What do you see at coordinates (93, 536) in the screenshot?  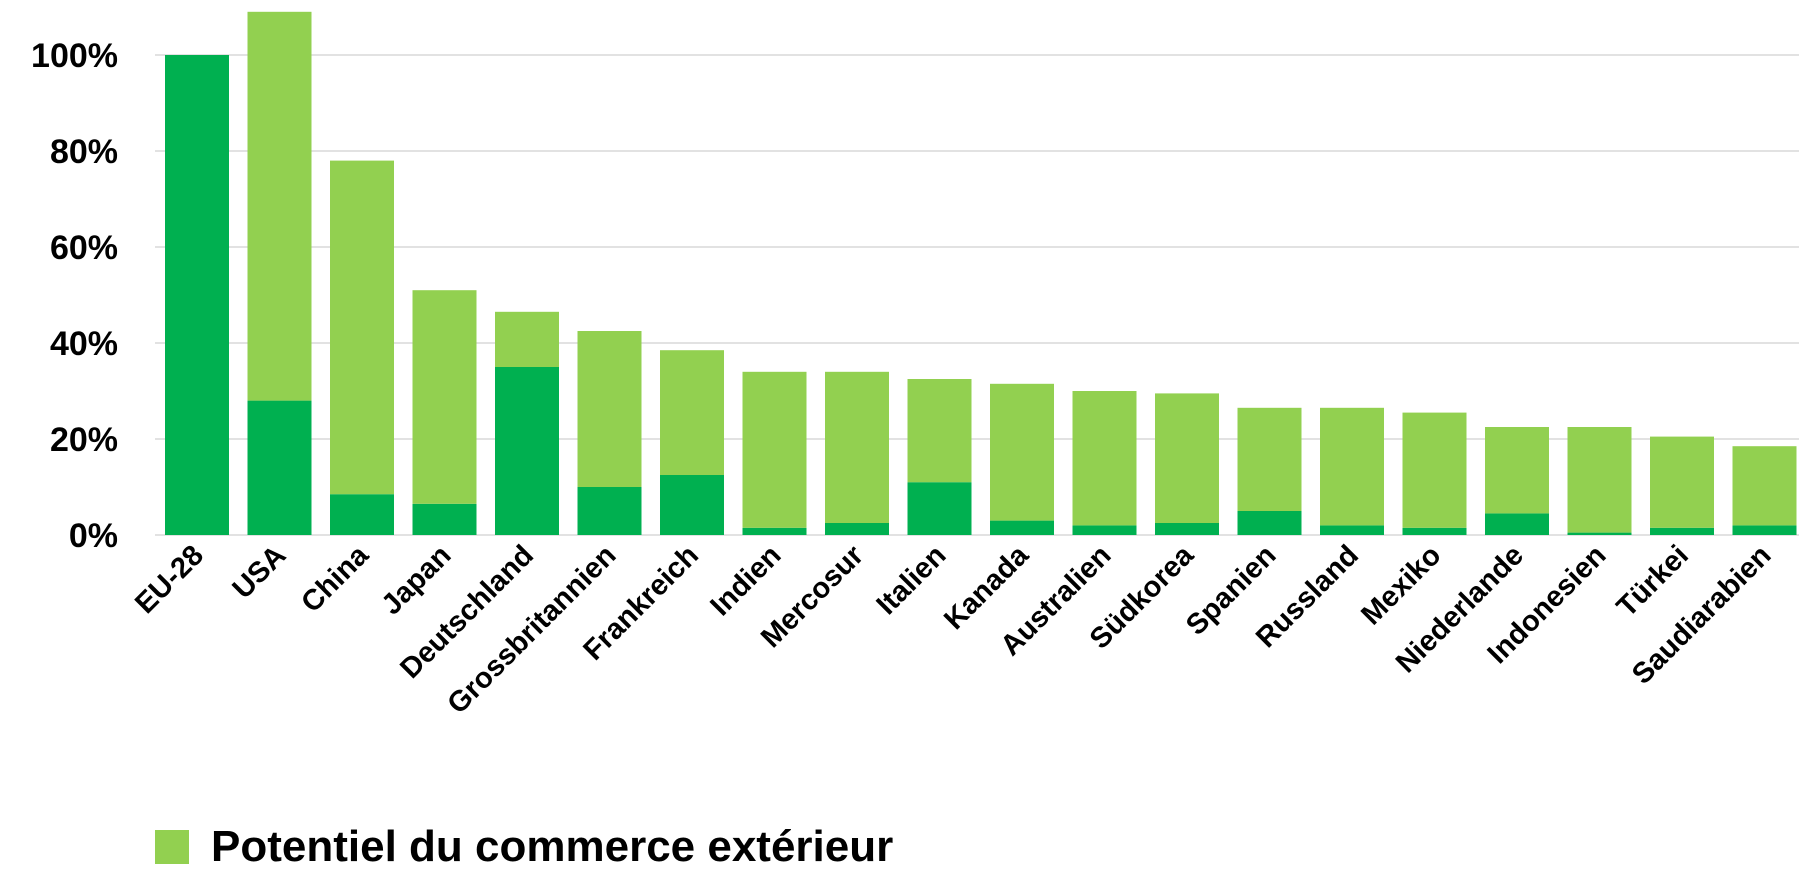 I see `y-tick-label: 0%` at bounding box center [93, 536].